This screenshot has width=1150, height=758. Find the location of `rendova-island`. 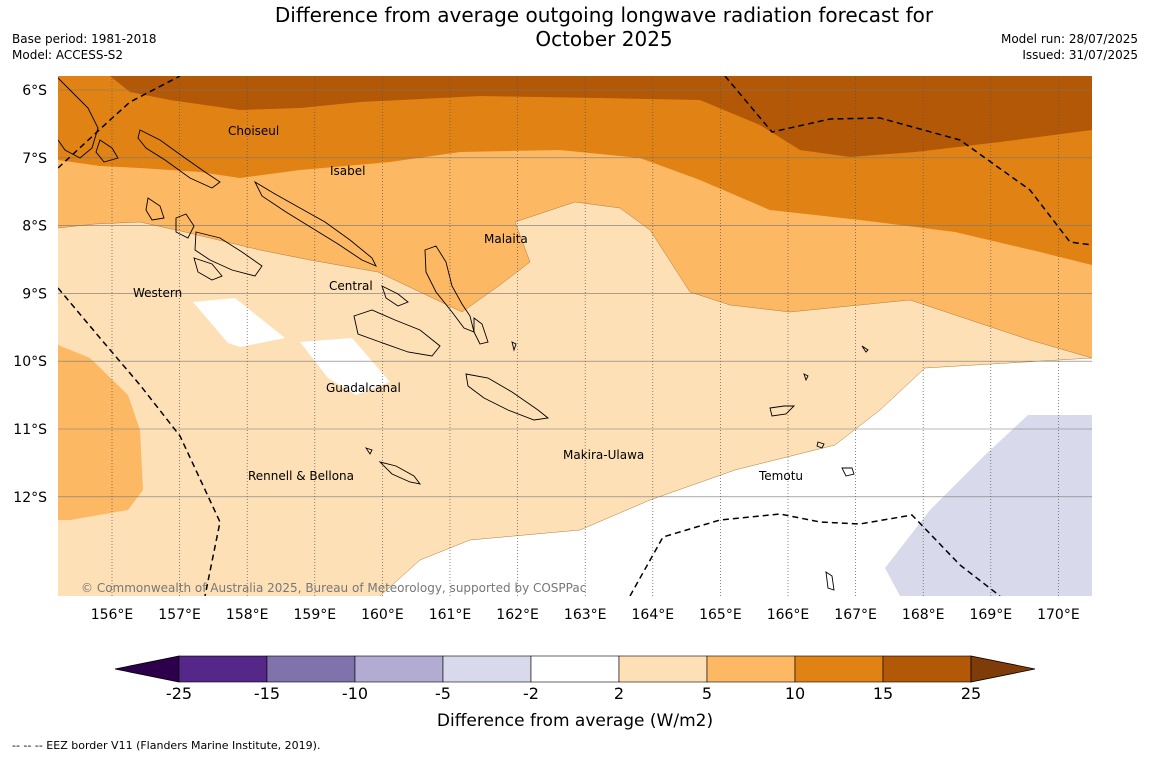

rendova-island is located at coordinates (208, 269).